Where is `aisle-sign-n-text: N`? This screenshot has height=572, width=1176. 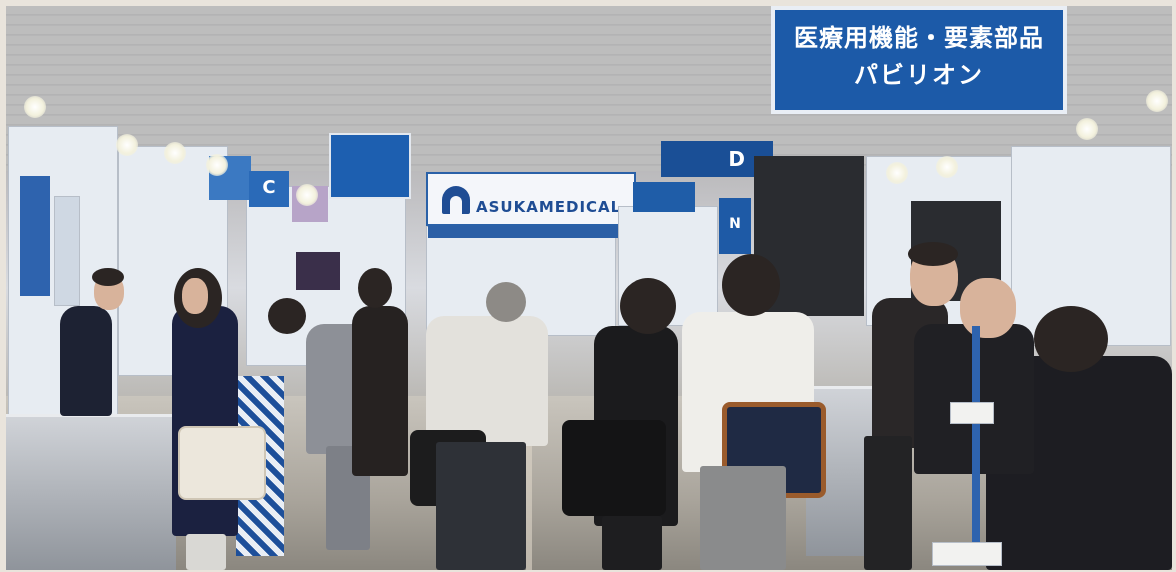 aisle-sign-n-text: N is located at coordinates (735, 224).